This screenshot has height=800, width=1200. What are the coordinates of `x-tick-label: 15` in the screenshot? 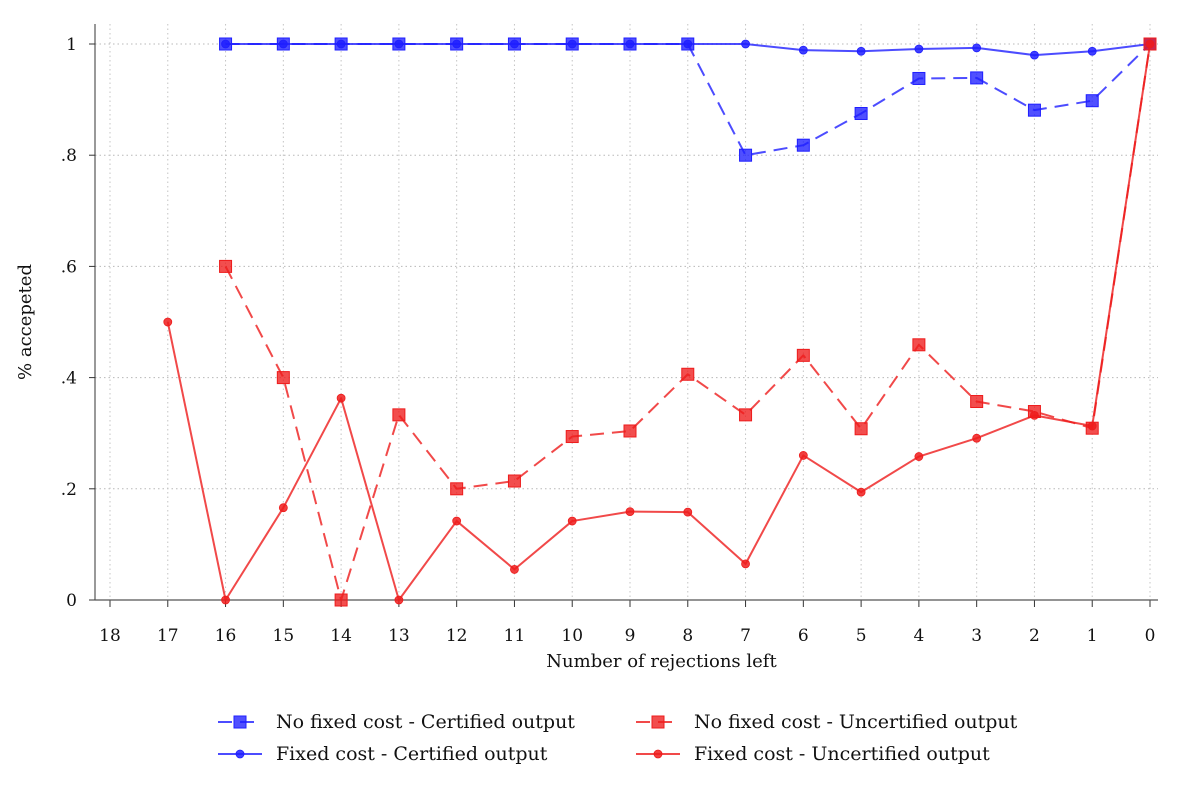 It's located at (284, 636).